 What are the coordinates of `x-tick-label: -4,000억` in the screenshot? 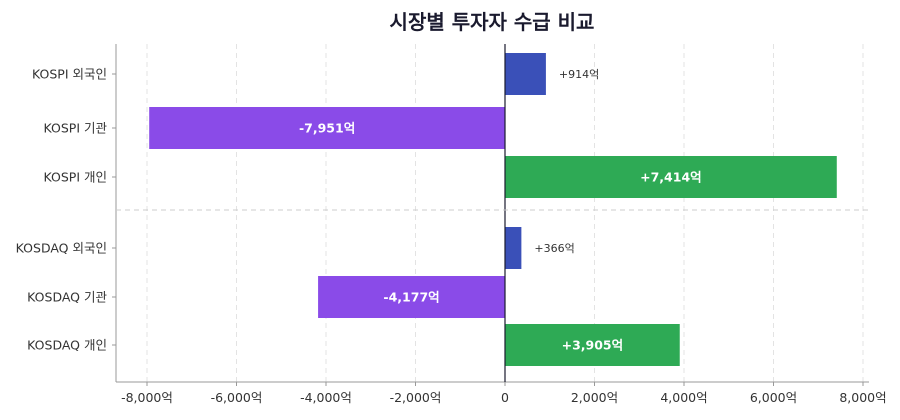 It's located at (326, 397).